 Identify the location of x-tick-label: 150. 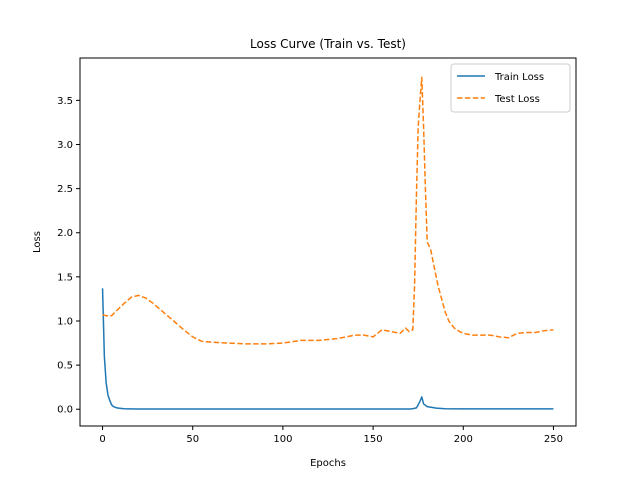
(373, 439).